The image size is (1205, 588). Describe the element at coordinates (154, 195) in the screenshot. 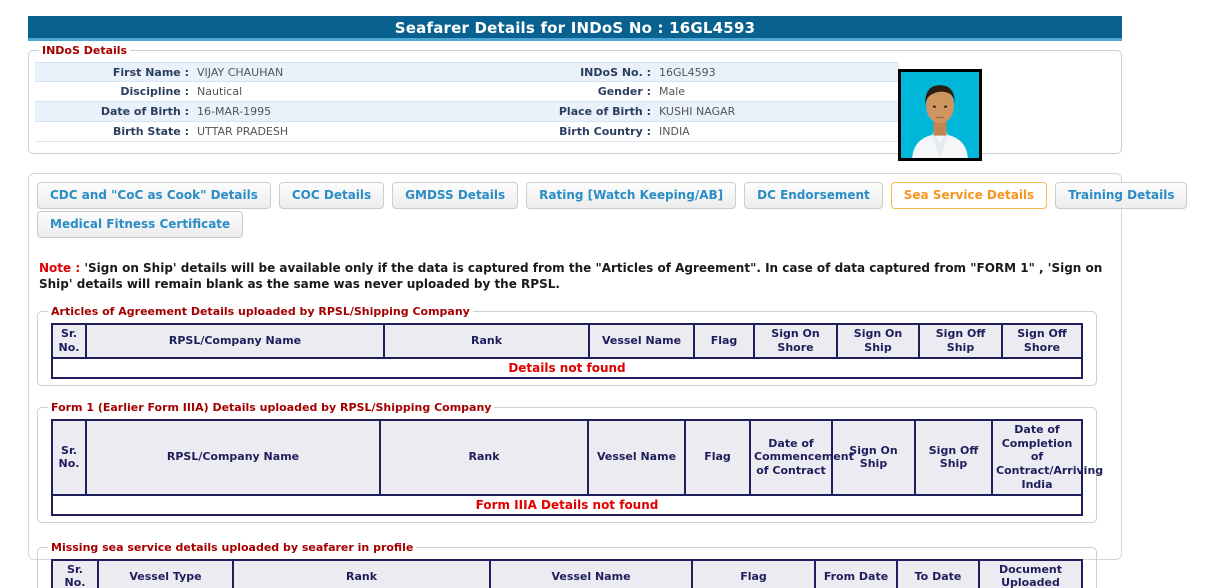

I see `tab-cdc-coc-cook-details: CDC and "CoC as Cook" Details` at that location.